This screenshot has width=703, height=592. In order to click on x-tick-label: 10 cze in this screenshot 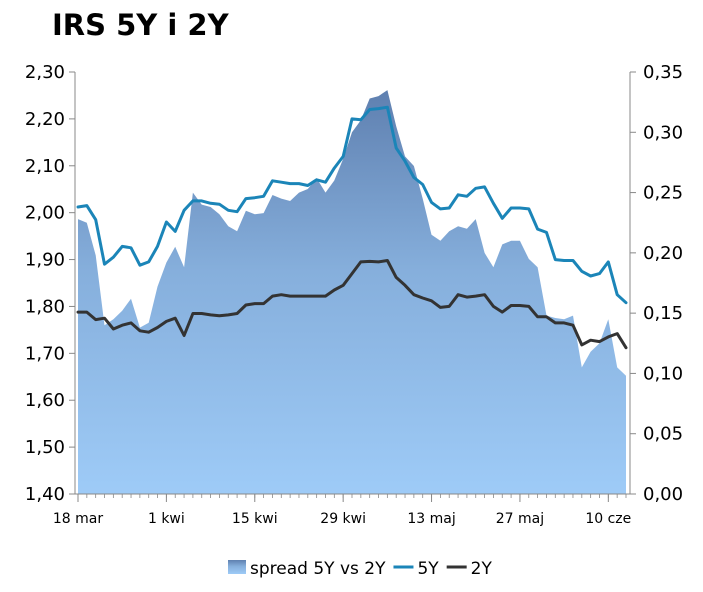, I will do `click(608, 519)`.